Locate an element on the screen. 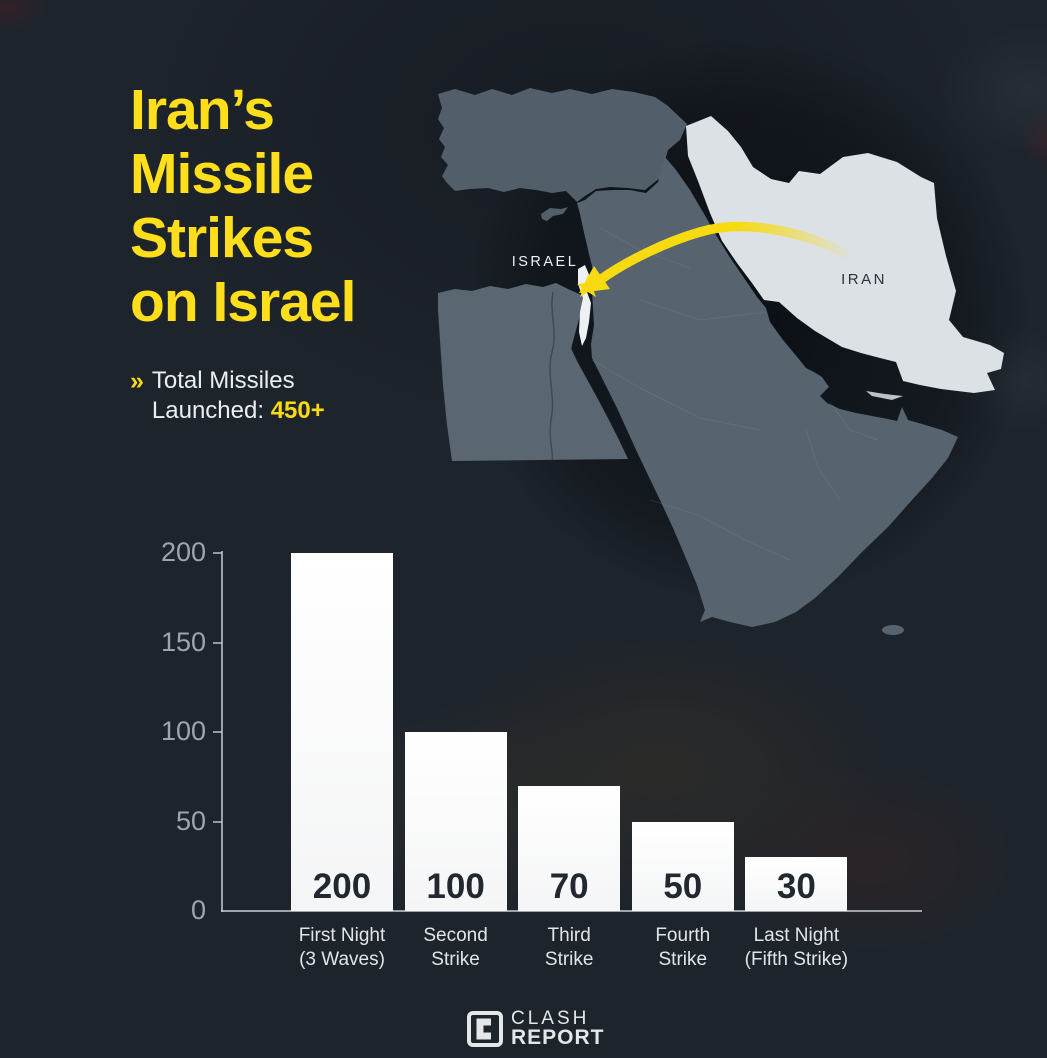 The width and height of the screenshot is (1047, 1058). title-line: Iran’s is located at coordinates (202, 110).